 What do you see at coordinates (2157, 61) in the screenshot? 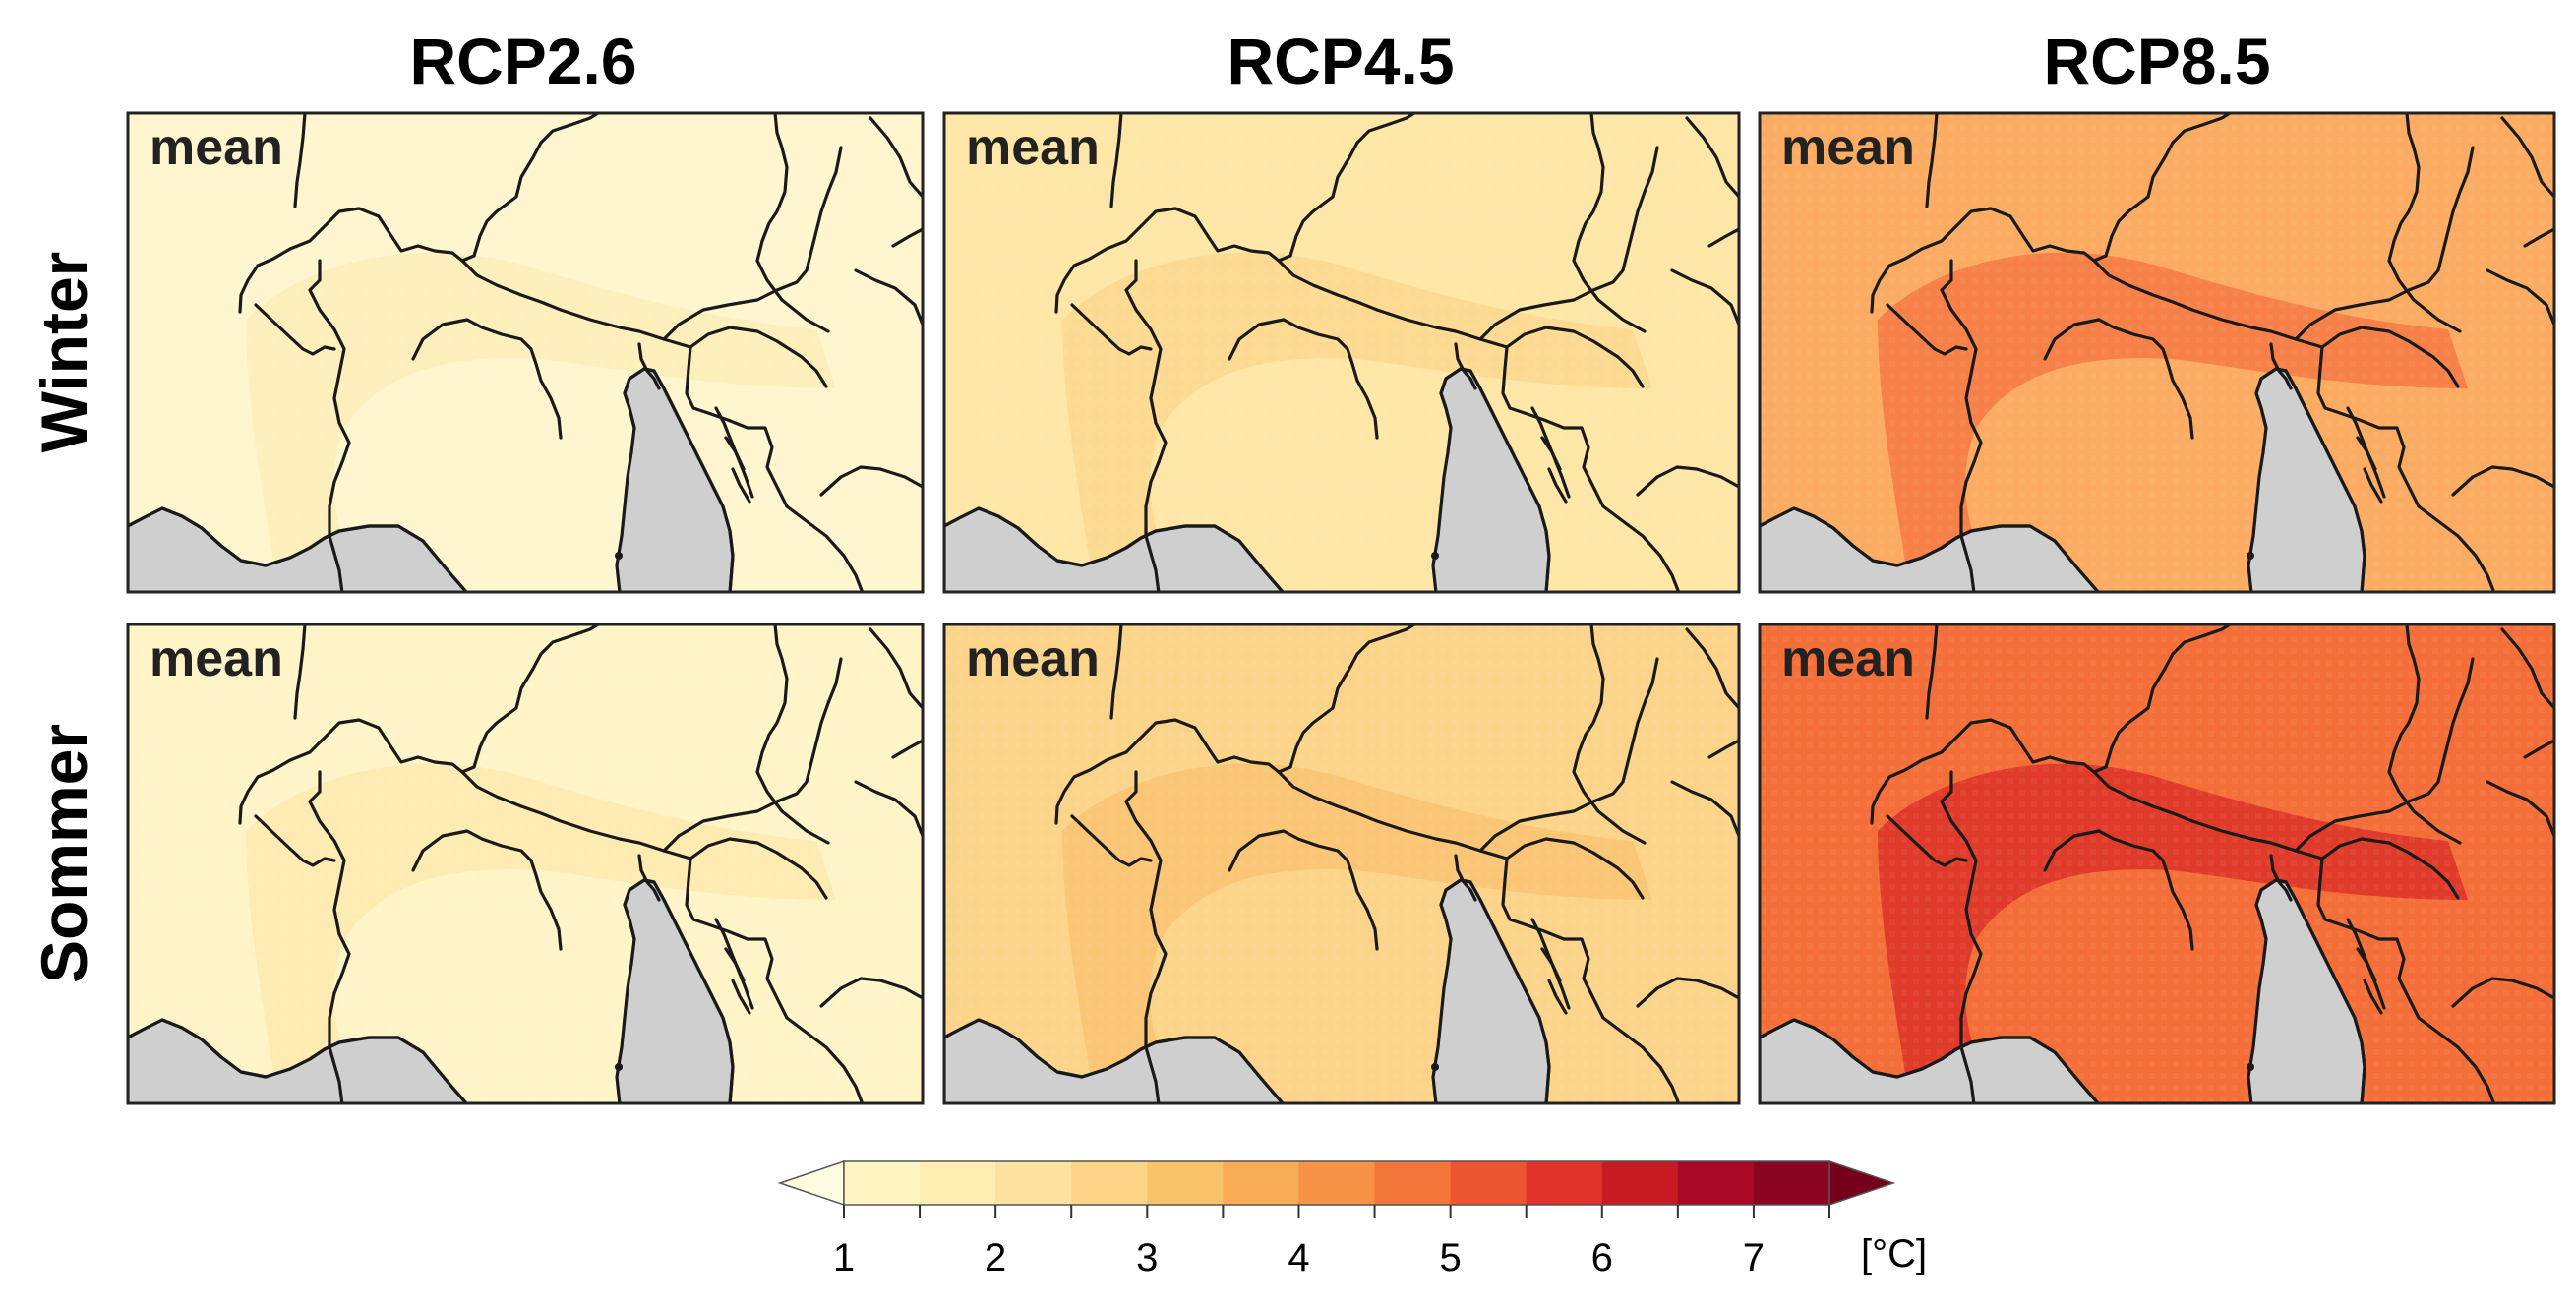
I see `column-header-rcp85: RCP8.5` at bounding box center [2157, 61].